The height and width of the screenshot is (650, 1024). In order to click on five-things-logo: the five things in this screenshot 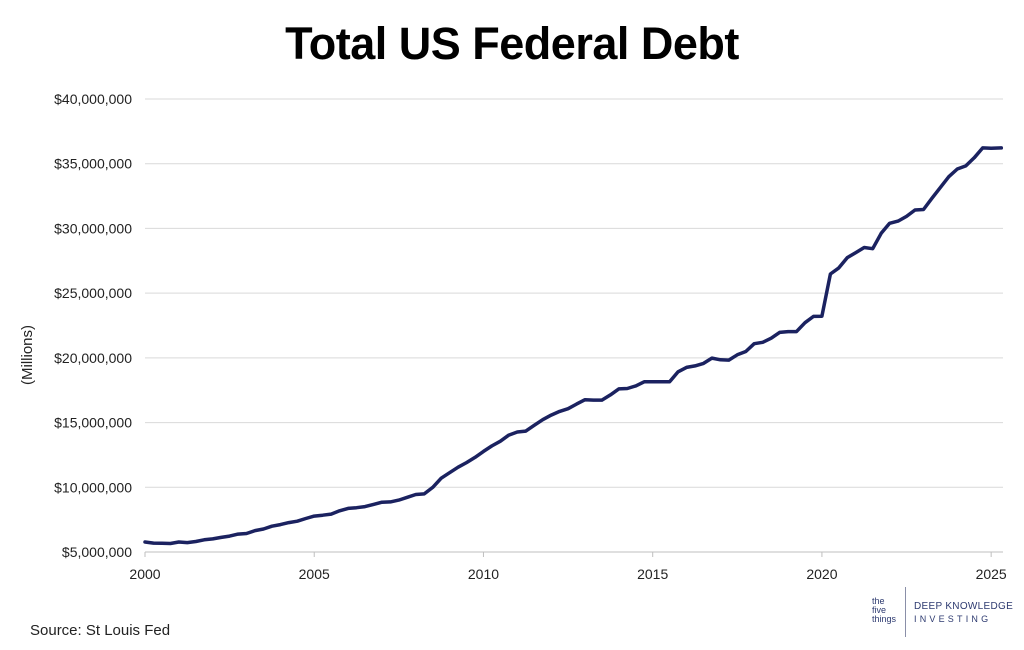, I will do `click(884, 610)`.